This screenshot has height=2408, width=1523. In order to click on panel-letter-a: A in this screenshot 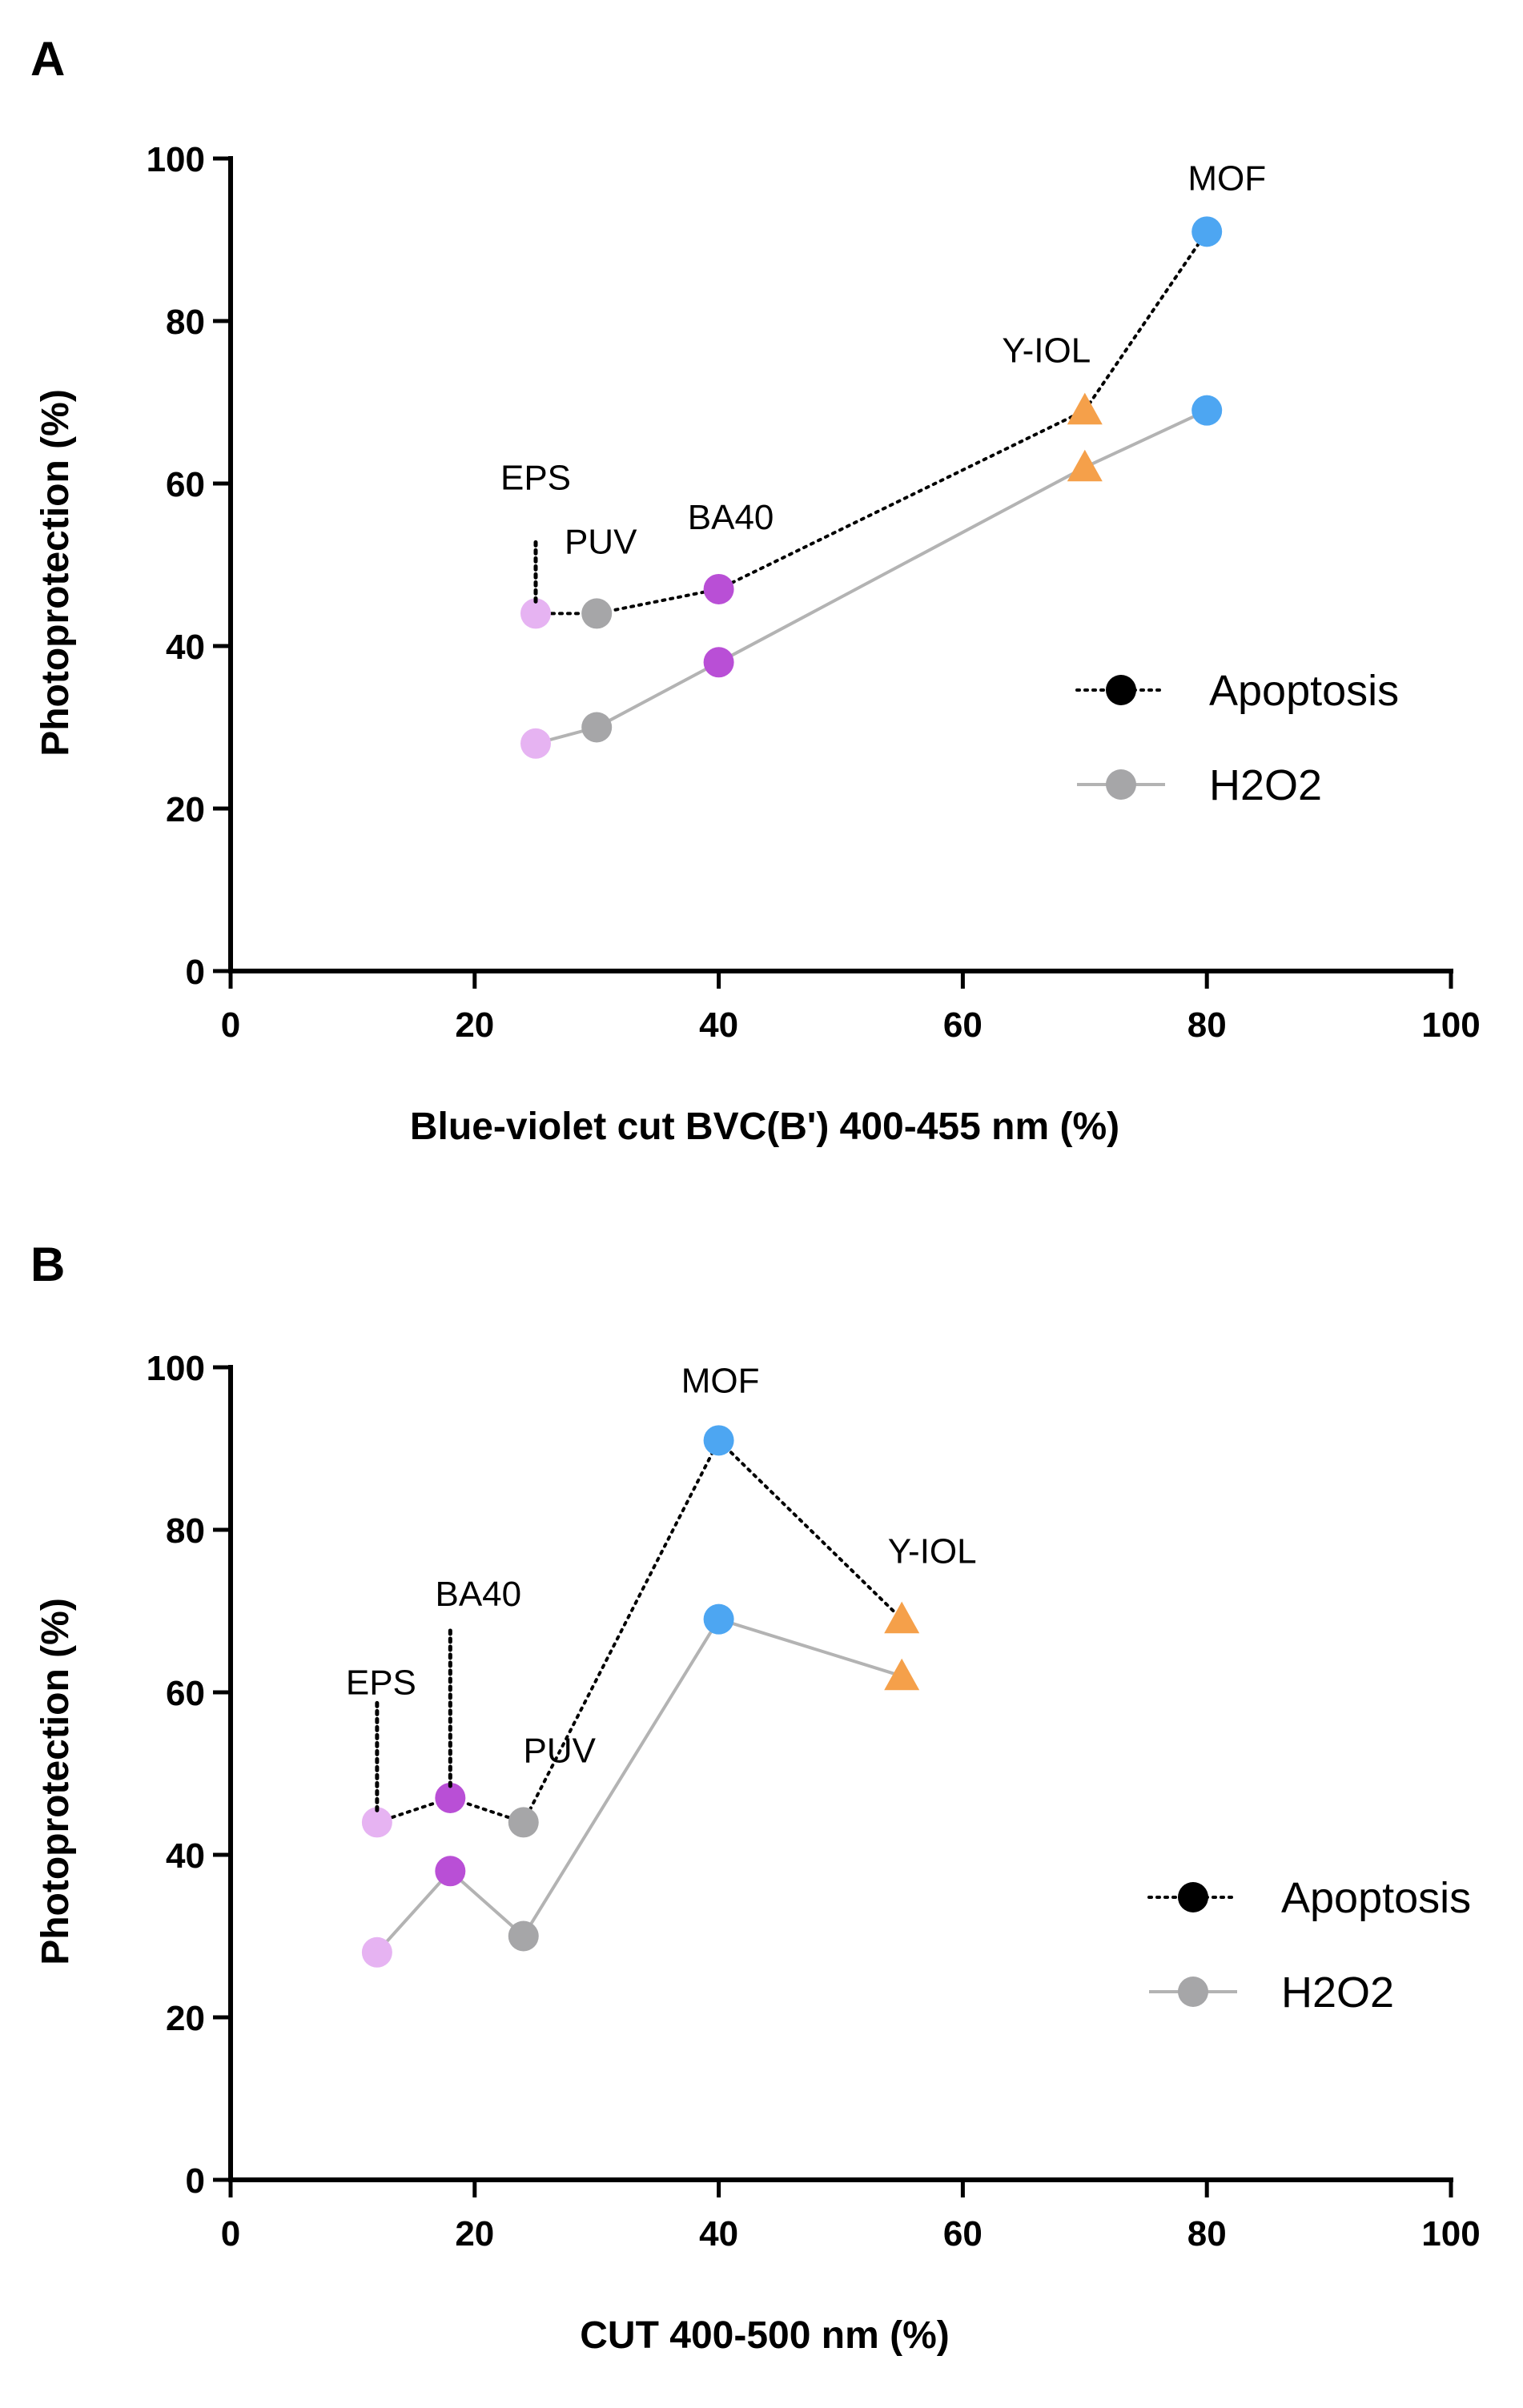, I will do `click(47, 59)`.